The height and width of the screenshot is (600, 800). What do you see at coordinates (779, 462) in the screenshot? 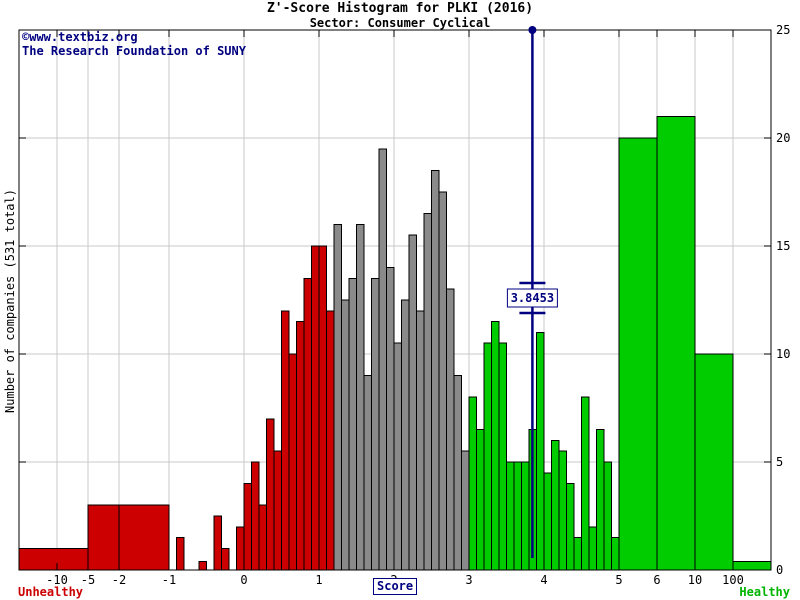
I see `y-tick-label: 5` at bounding box center [779, 462].